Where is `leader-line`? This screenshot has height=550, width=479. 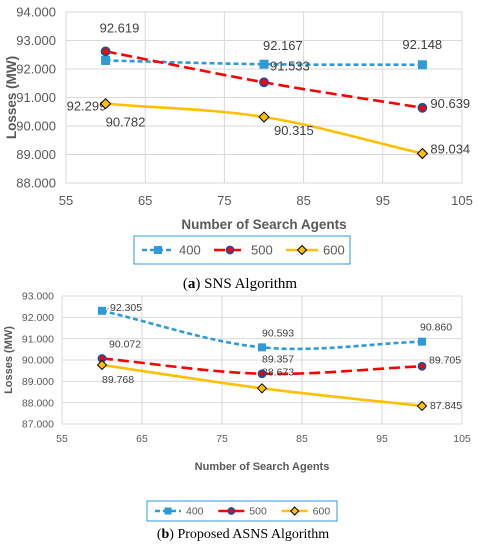 leader-line is located at coordinates (107, 309).